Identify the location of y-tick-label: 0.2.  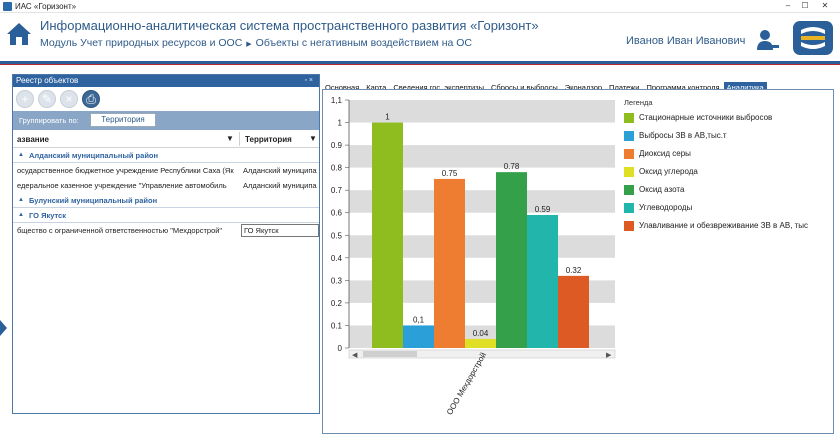
(337, 303).